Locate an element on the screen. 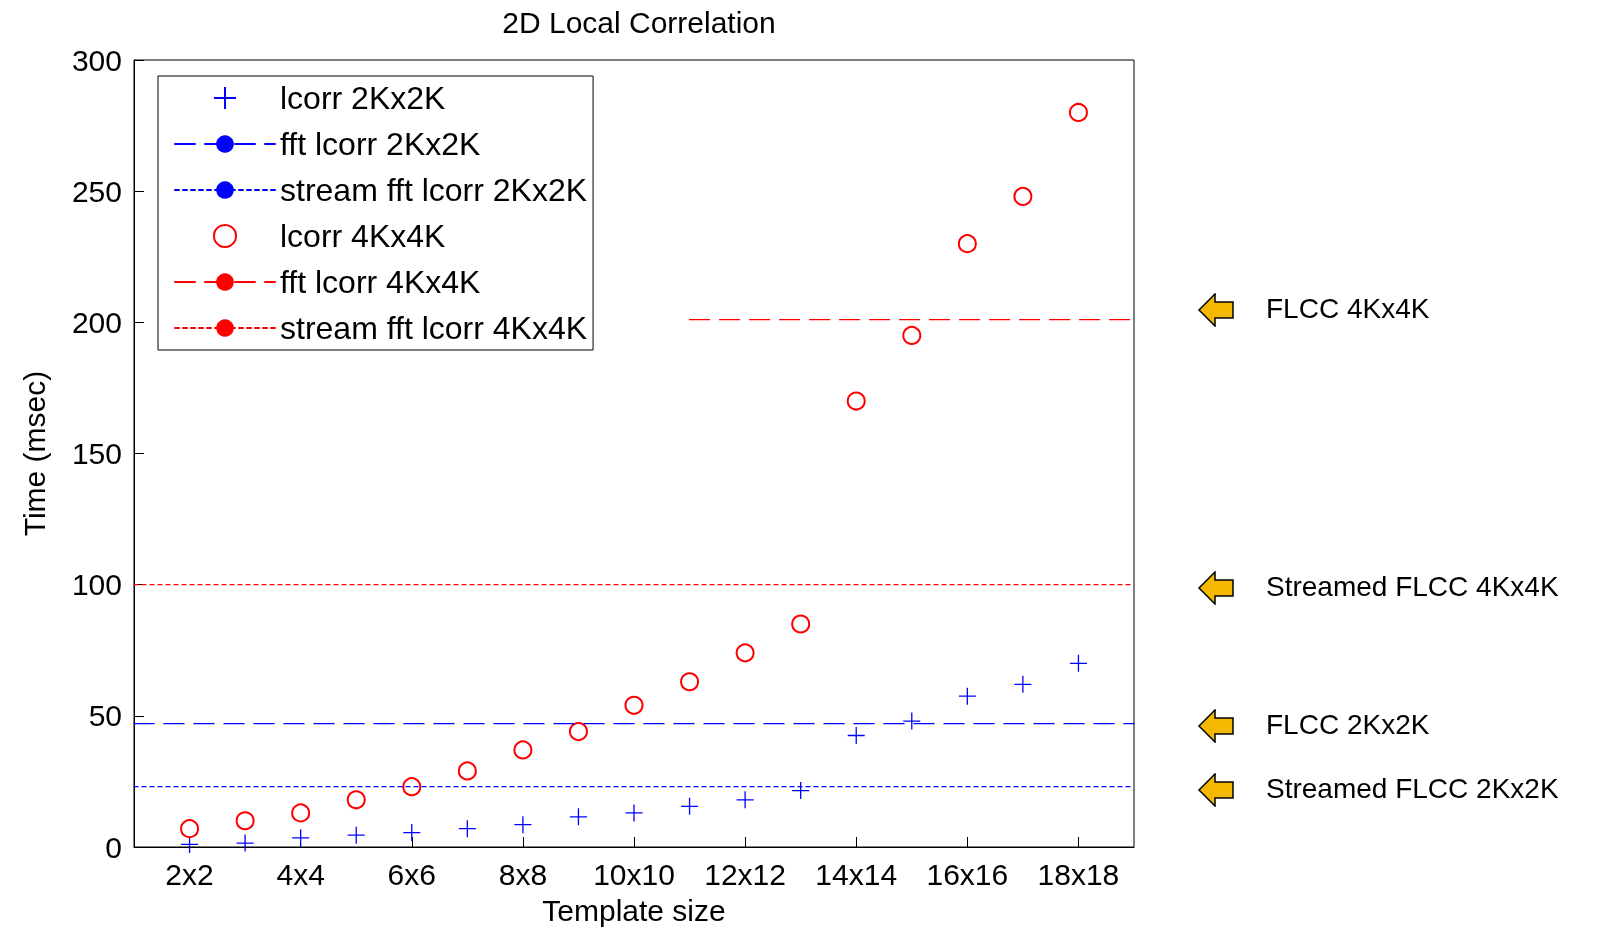 The height and width of the screenshot is (942, 1621). x-axis-title: Template size is located at coordinates (634, 910).